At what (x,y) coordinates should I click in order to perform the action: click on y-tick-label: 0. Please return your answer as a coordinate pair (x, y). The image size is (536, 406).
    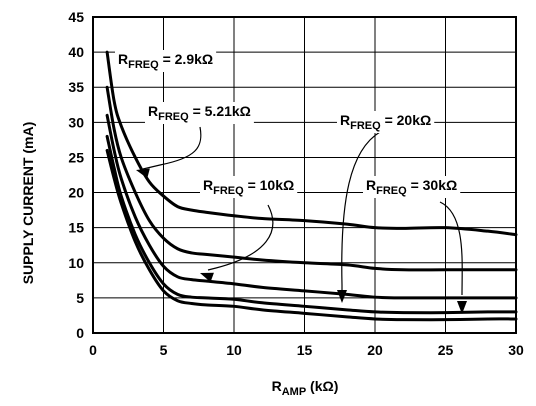
    Looking at the image, I should click on (80, 333).